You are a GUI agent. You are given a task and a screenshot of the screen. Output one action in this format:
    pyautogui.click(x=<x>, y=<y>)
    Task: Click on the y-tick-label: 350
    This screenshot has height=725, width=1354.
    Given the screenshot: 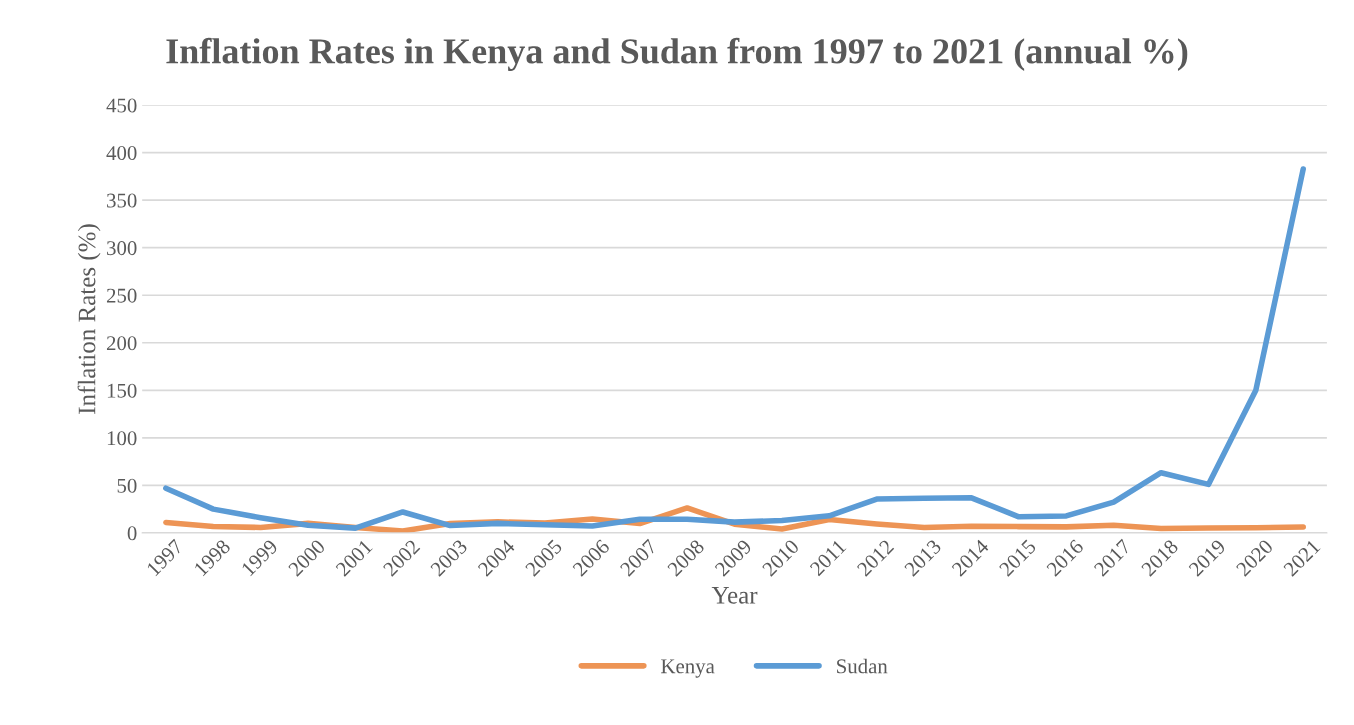 What is the action you would take?
    pyautogui.click(x=122, y=200)
    